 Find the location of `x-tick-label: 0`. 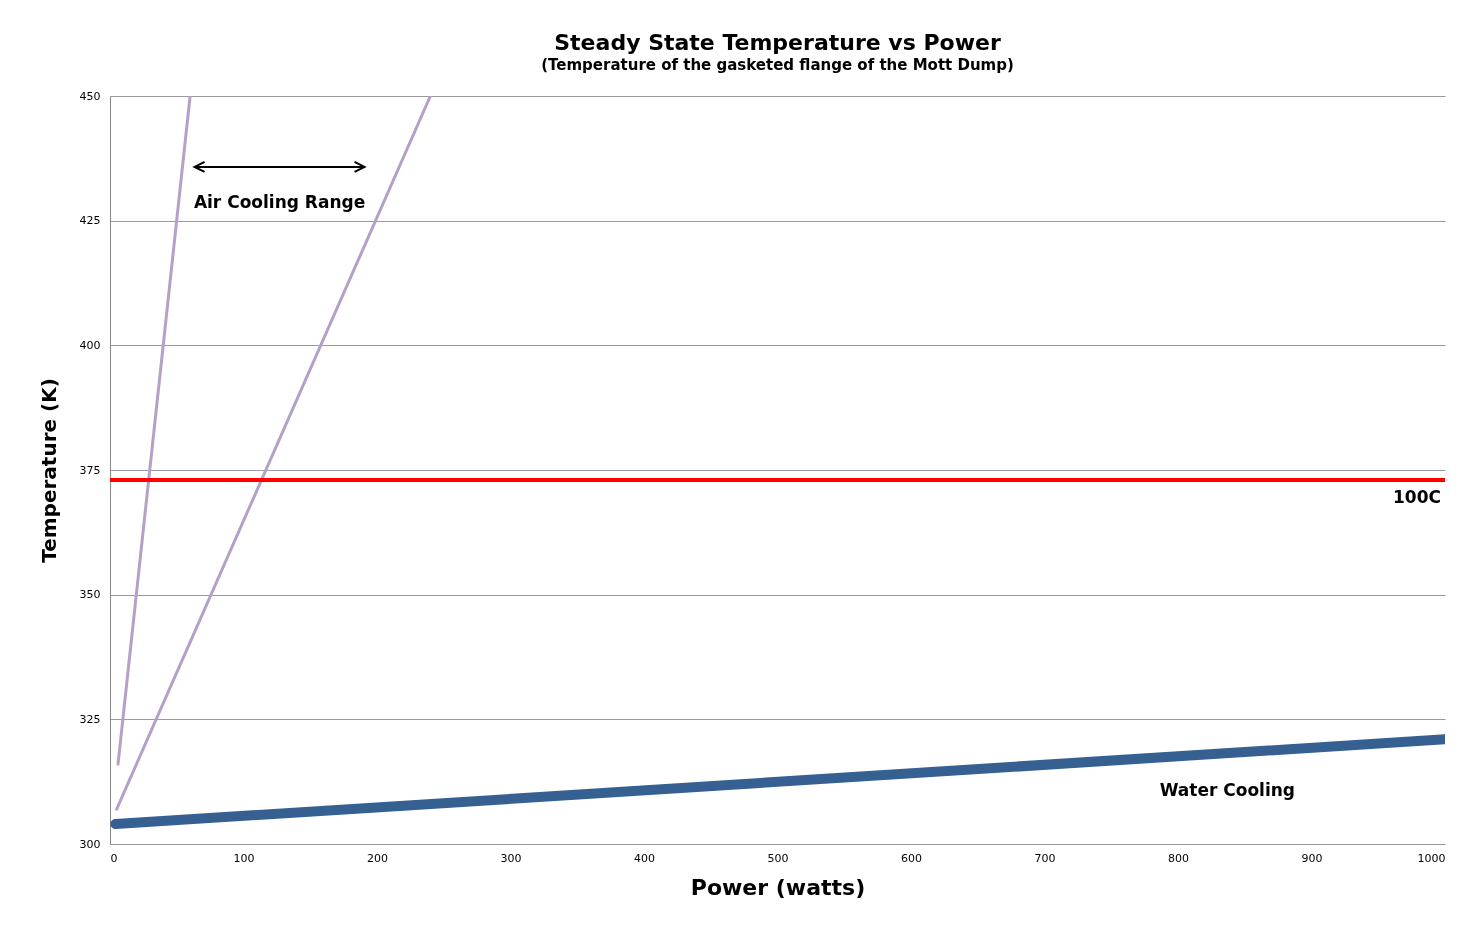

x-tick-label: 0 is located at coordinates (114, 858).